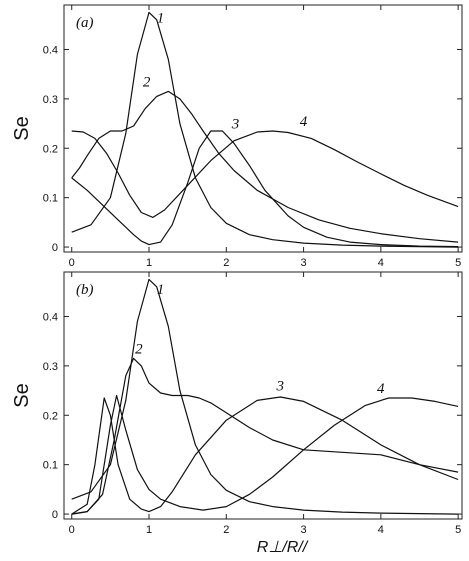 This screenshot has height=561, width=469. I want to click on panel-label: (b), so click(85, 290).